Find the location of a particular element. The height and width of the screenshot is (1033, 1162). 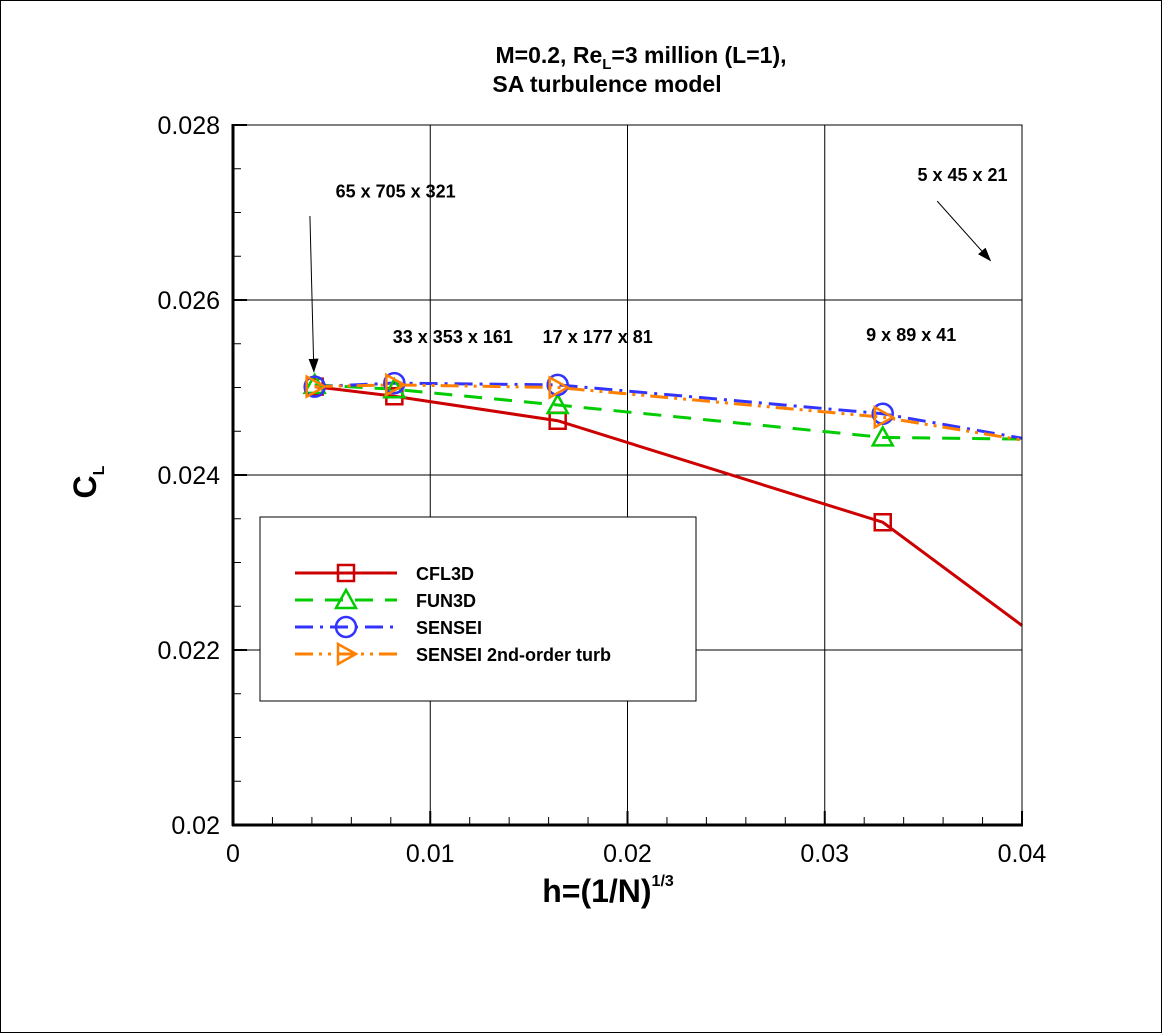

x-tick-label: 0.02 is located at coordinates (627, 854).